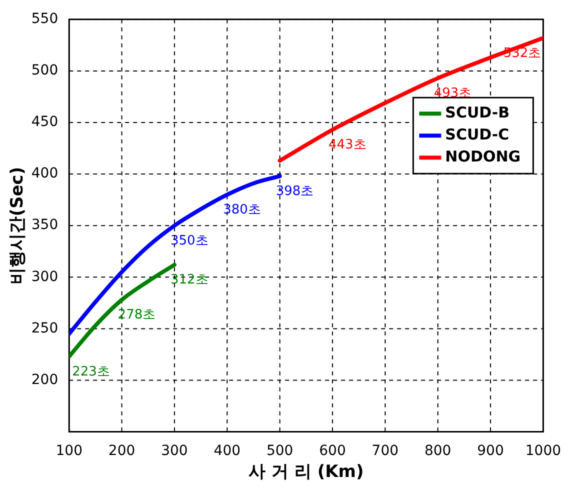 The image size is (572, 491). Describe the element at coordinates (280, 450) in the screenshot. I see `x-tick-label: 500` at that location.